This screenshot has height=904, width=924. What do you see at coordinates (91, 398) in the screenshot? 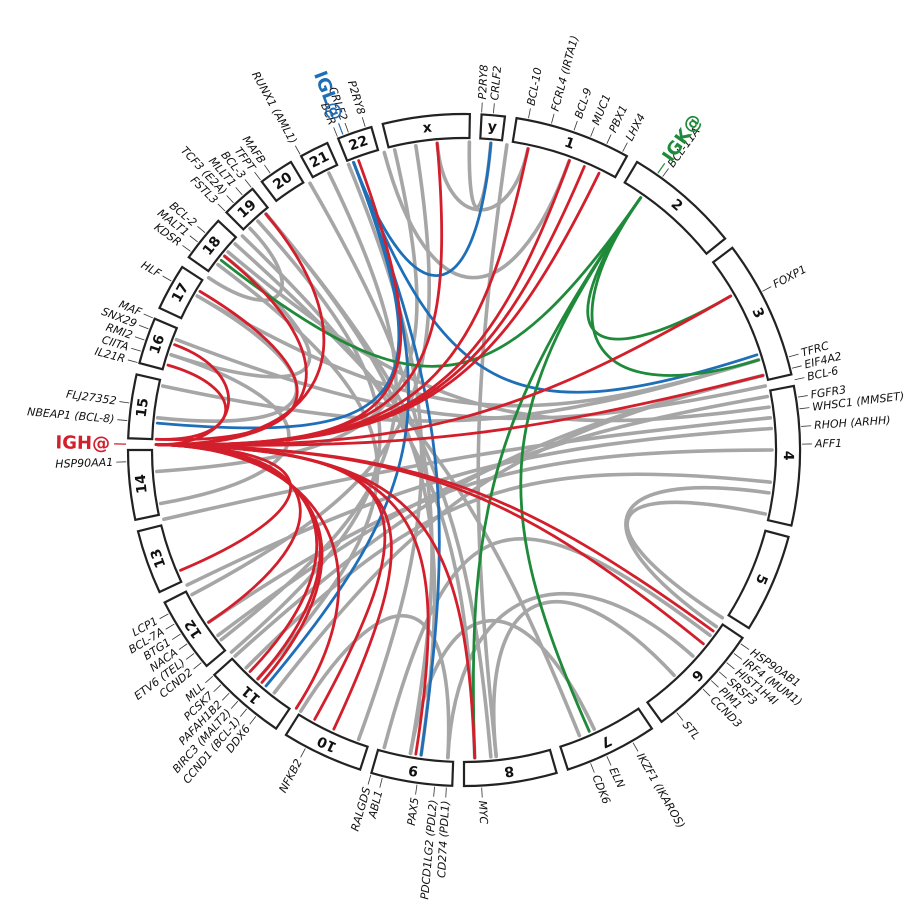
I see `gene-label: FLJ27352` at bounding box center [91, 398].